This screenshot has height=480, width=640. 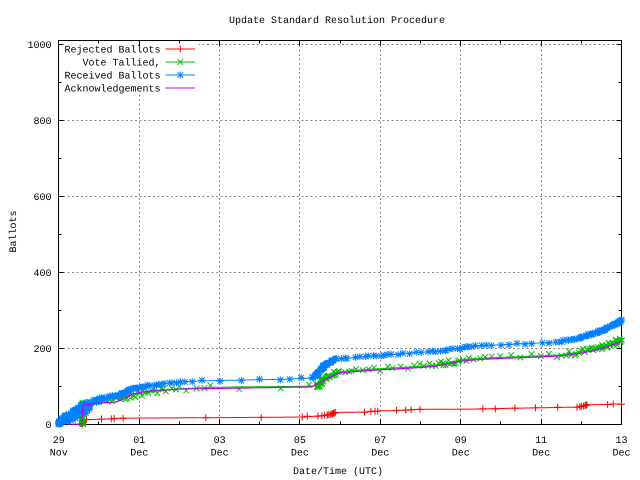 What do you see at coordinates (300, 441) in the screenshot?
I see `svg-text: 05` at bounding box center [300, 441].